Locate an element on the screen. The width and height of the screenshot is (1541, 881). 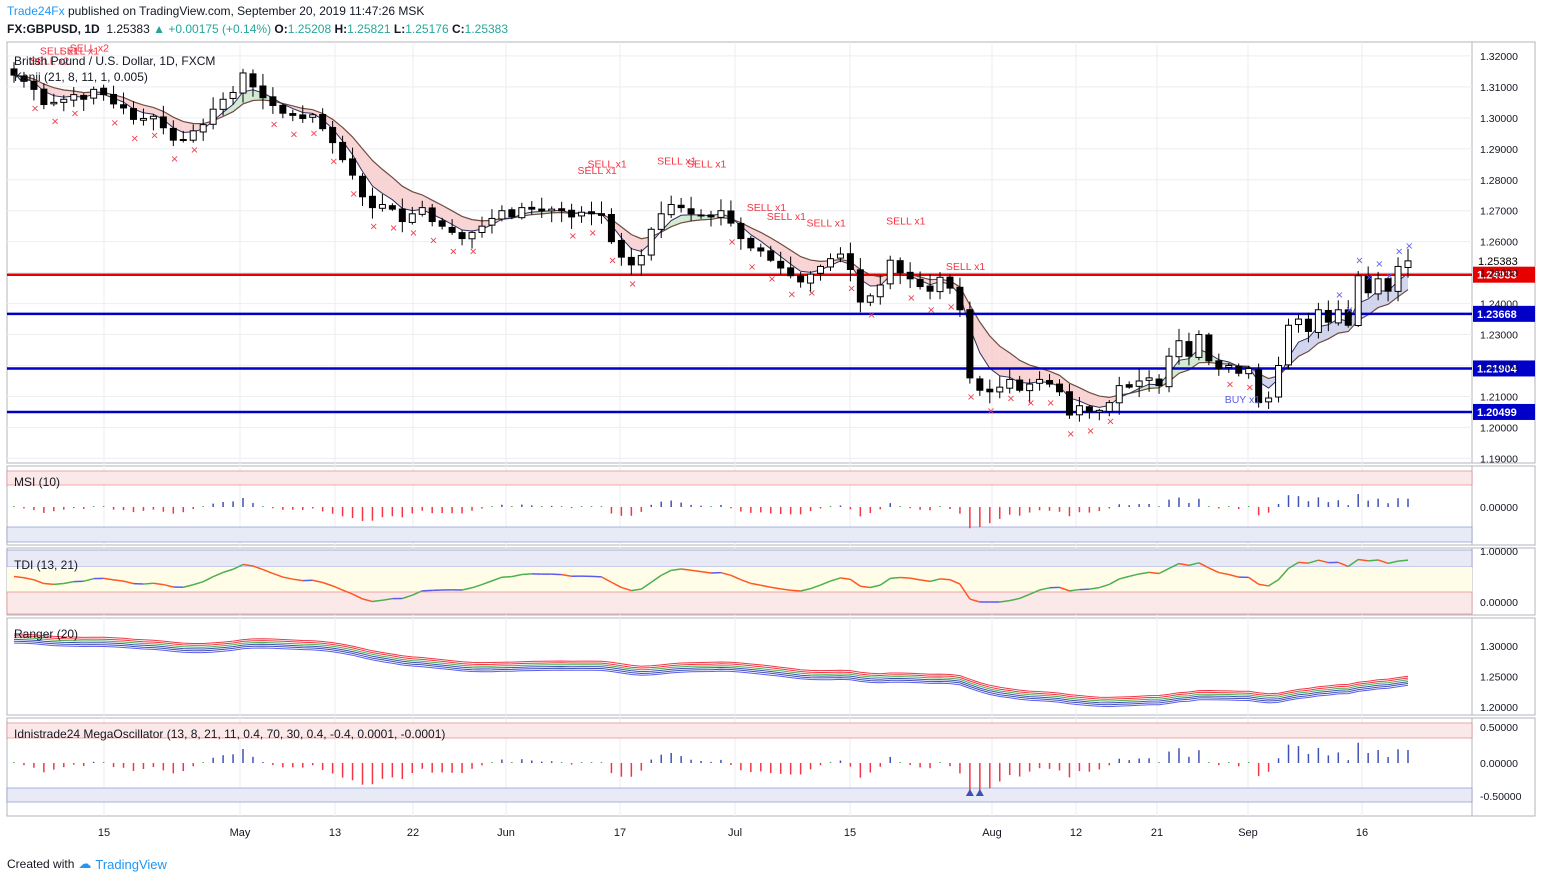
x-tick-label: 16 is located at coordinates (1362, 833).